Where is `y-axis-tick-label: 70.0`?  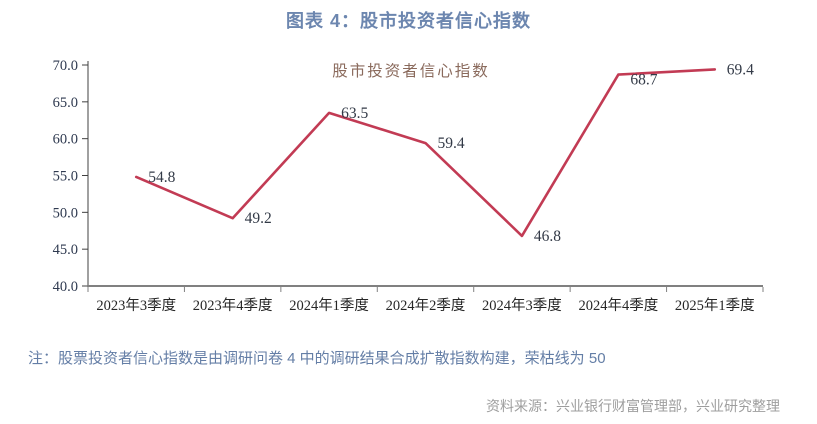
y-axis-tick-label: 70.0 is located at coordinates (65, 66).